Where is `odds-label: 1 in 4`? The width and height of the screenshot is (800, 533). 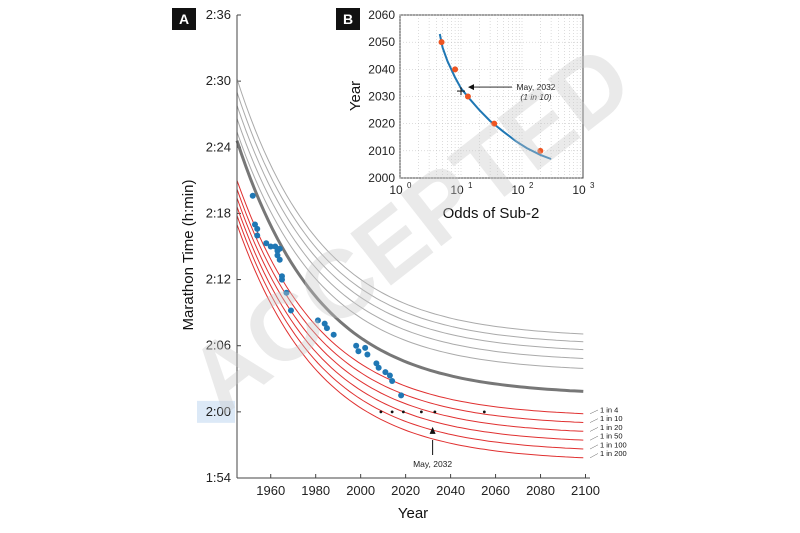
odds-label: 1 in 4 is located at coordinates (609, 410).